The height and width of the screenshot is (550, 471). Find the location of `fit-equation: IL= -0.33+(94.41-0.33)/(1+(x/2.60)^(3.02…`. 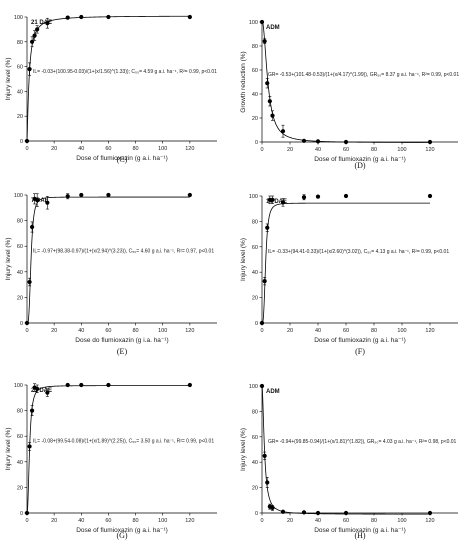

fit-equation: IL= -0.33+(94.41-0.33)/(1+(x/2.60)^(3.02… is located at coordinates (358, 252).